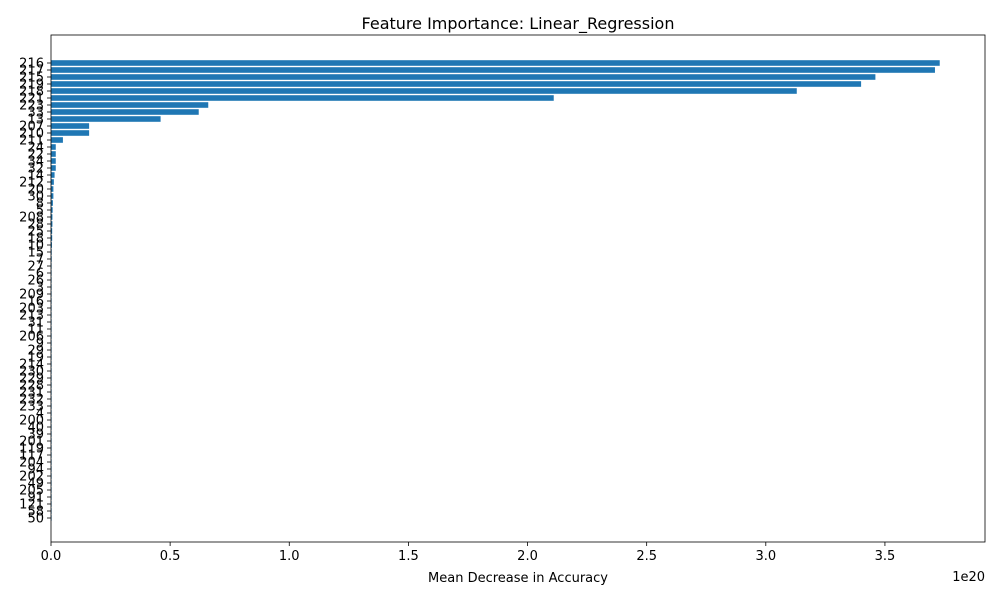 The height and width of the screenshot is (600, 1000). What do you see at coordinates (35, 323) in the screenshot?
I see `y-tick-label: 31` at bounding box center [35, 323].